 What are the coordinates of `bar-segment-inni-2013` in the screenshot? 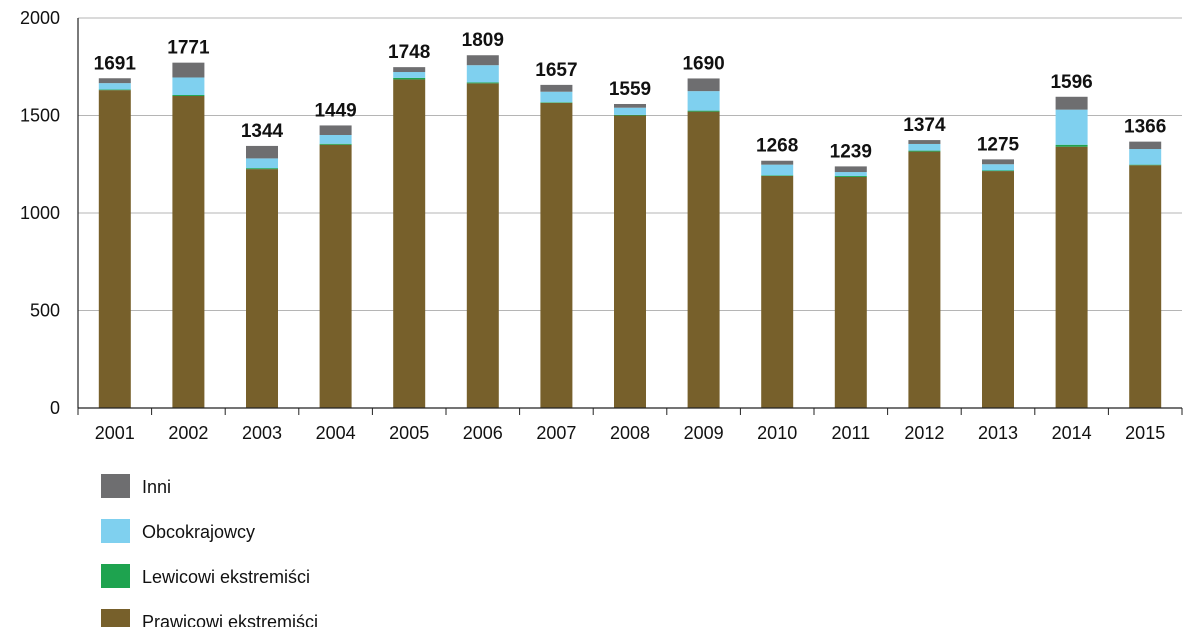 It's located at (998, 162).